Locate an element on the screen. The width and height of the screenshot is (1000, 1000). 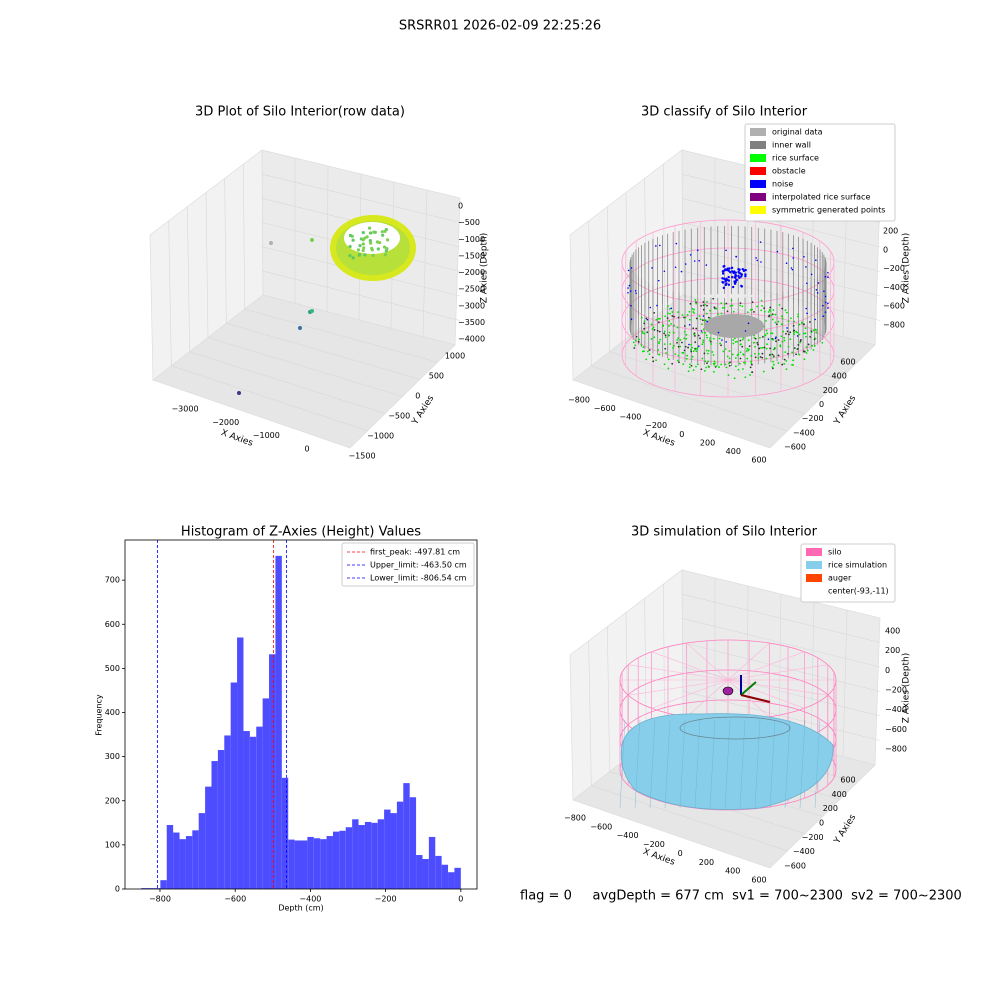
z-tick-label: −400 is located at coordinates (896, 709).